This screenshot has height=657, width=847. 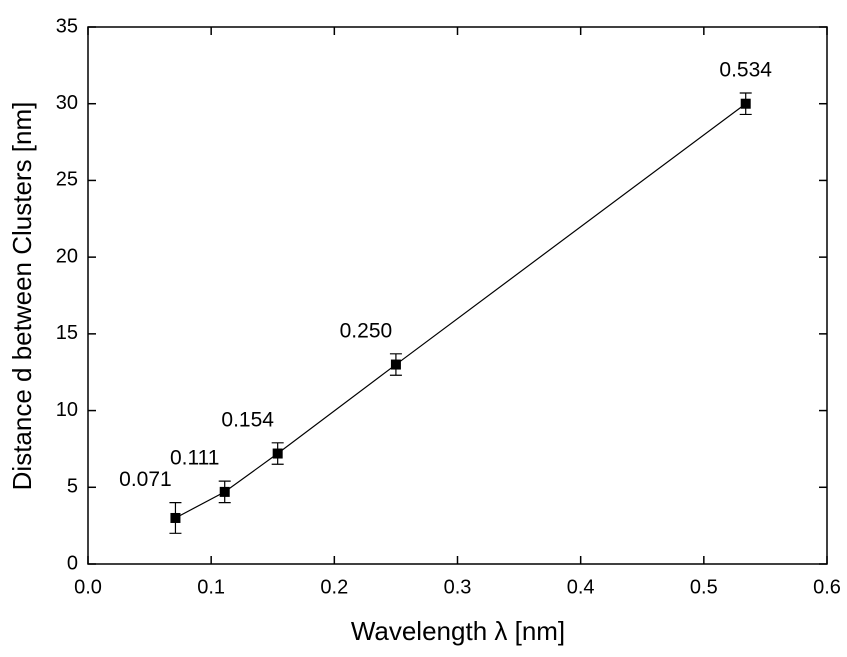 I want to click on x-tick-label: 0.5, so click(x=704, y=587).